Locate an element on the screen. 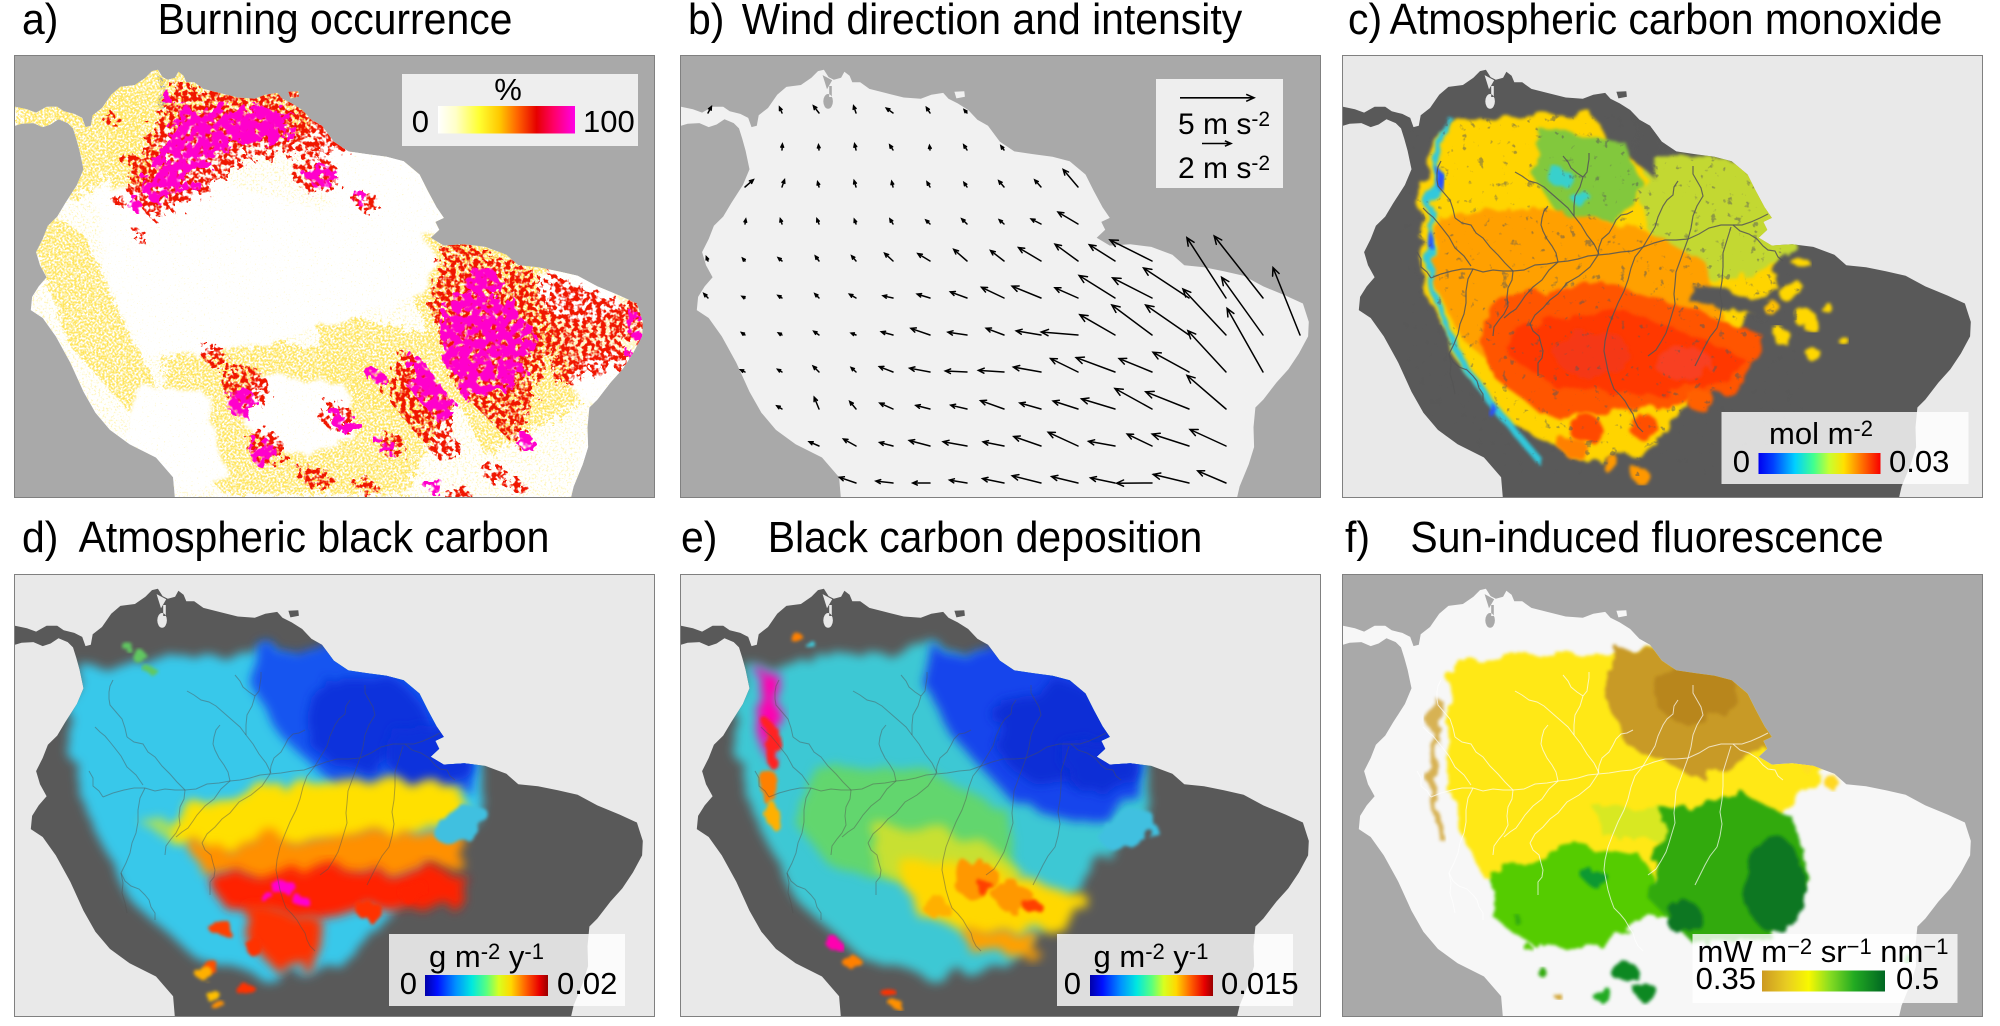  svg-text: 100 is located at coordinates (609, 121).